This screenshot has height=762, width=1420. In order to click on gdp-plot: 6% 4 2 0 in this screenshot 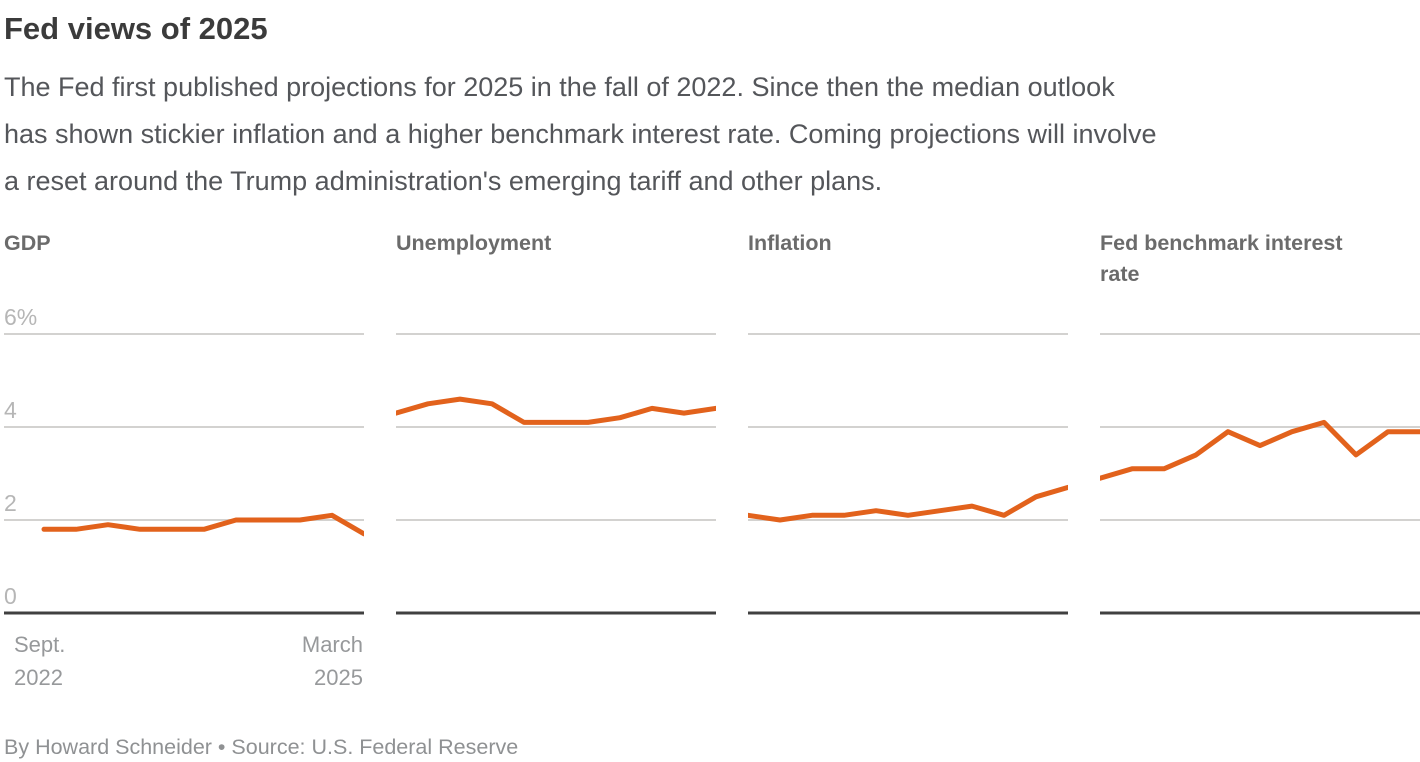, I will do `click(184, 460)`.